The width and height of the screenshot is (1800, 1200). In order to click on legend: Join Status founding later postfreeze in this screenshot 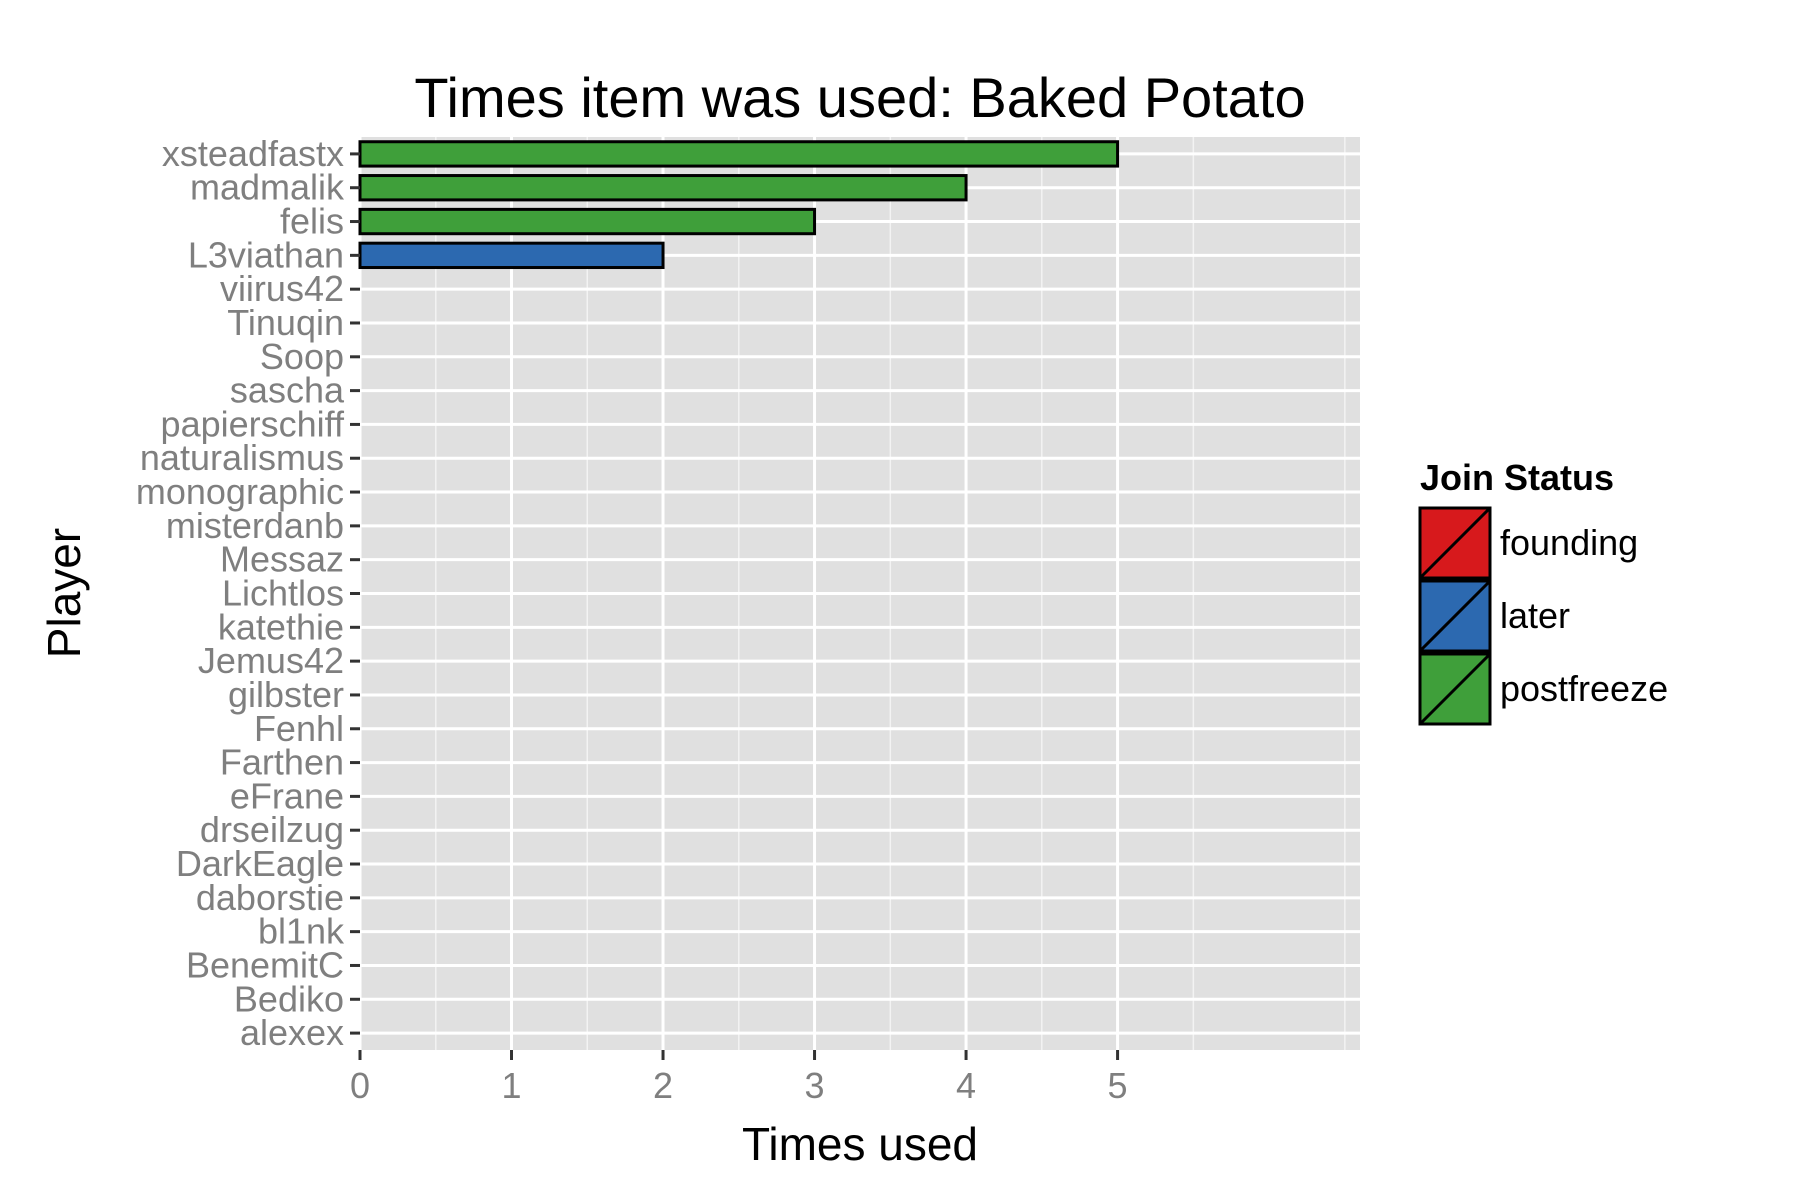, I will do `click(1543, 591)`.